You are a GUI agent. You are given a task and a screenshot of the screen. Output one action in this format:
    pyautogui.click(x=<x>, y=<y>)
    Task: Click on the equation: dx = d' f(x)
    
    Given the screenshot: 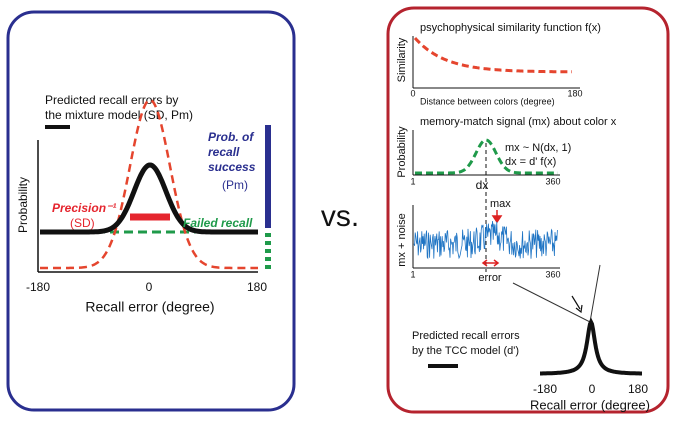 What is the action you would take?
    pyautogui.click(x=530, y=162)
    